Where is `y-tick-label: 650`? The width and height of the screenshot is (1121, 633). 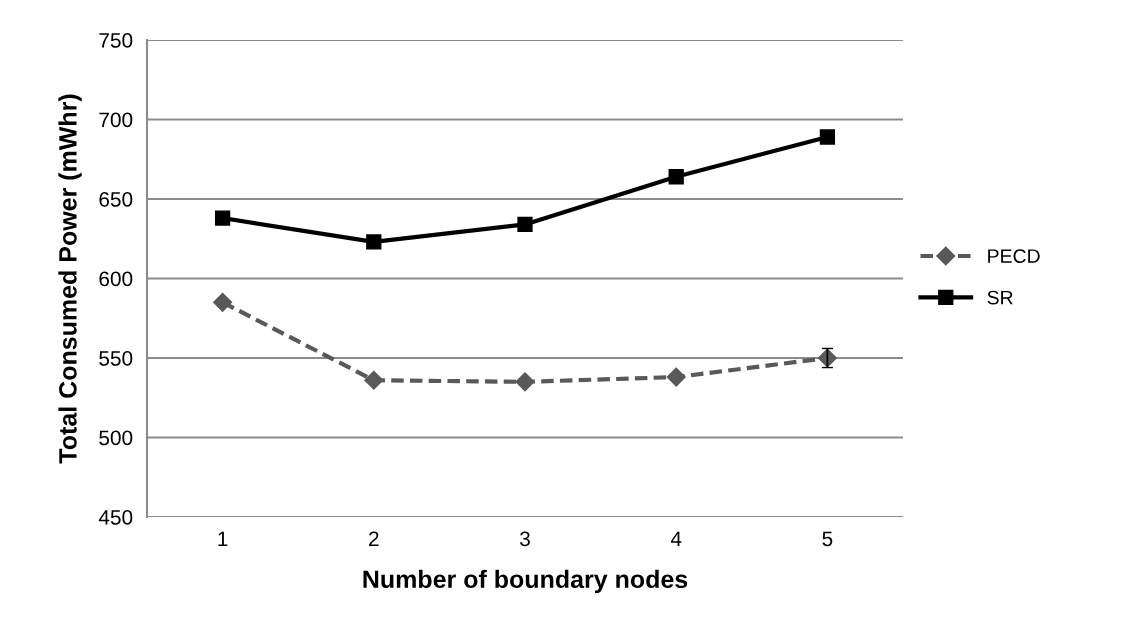 y-tick-label: 650 is located at coordinates (116, 199).